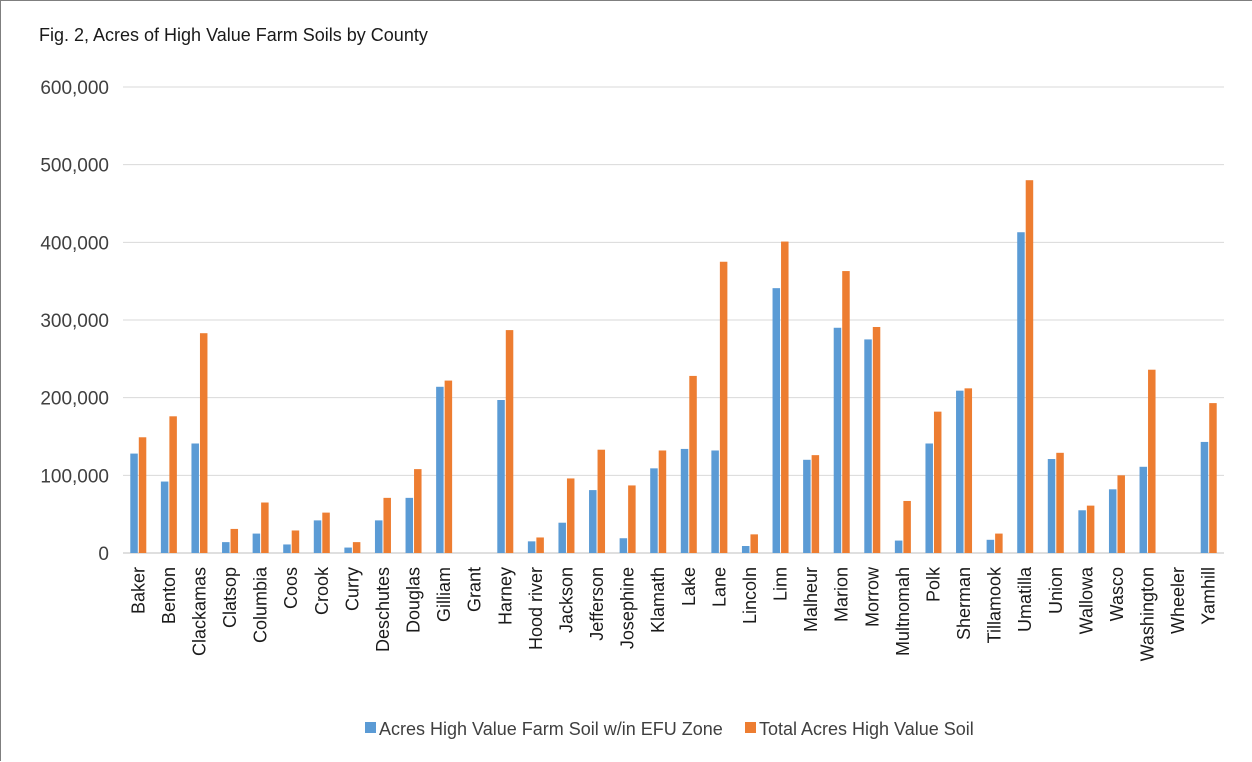  Describe the element at coordinates (291, 588) in the screenshot. I see `x-tick-label: Coos` at that location.